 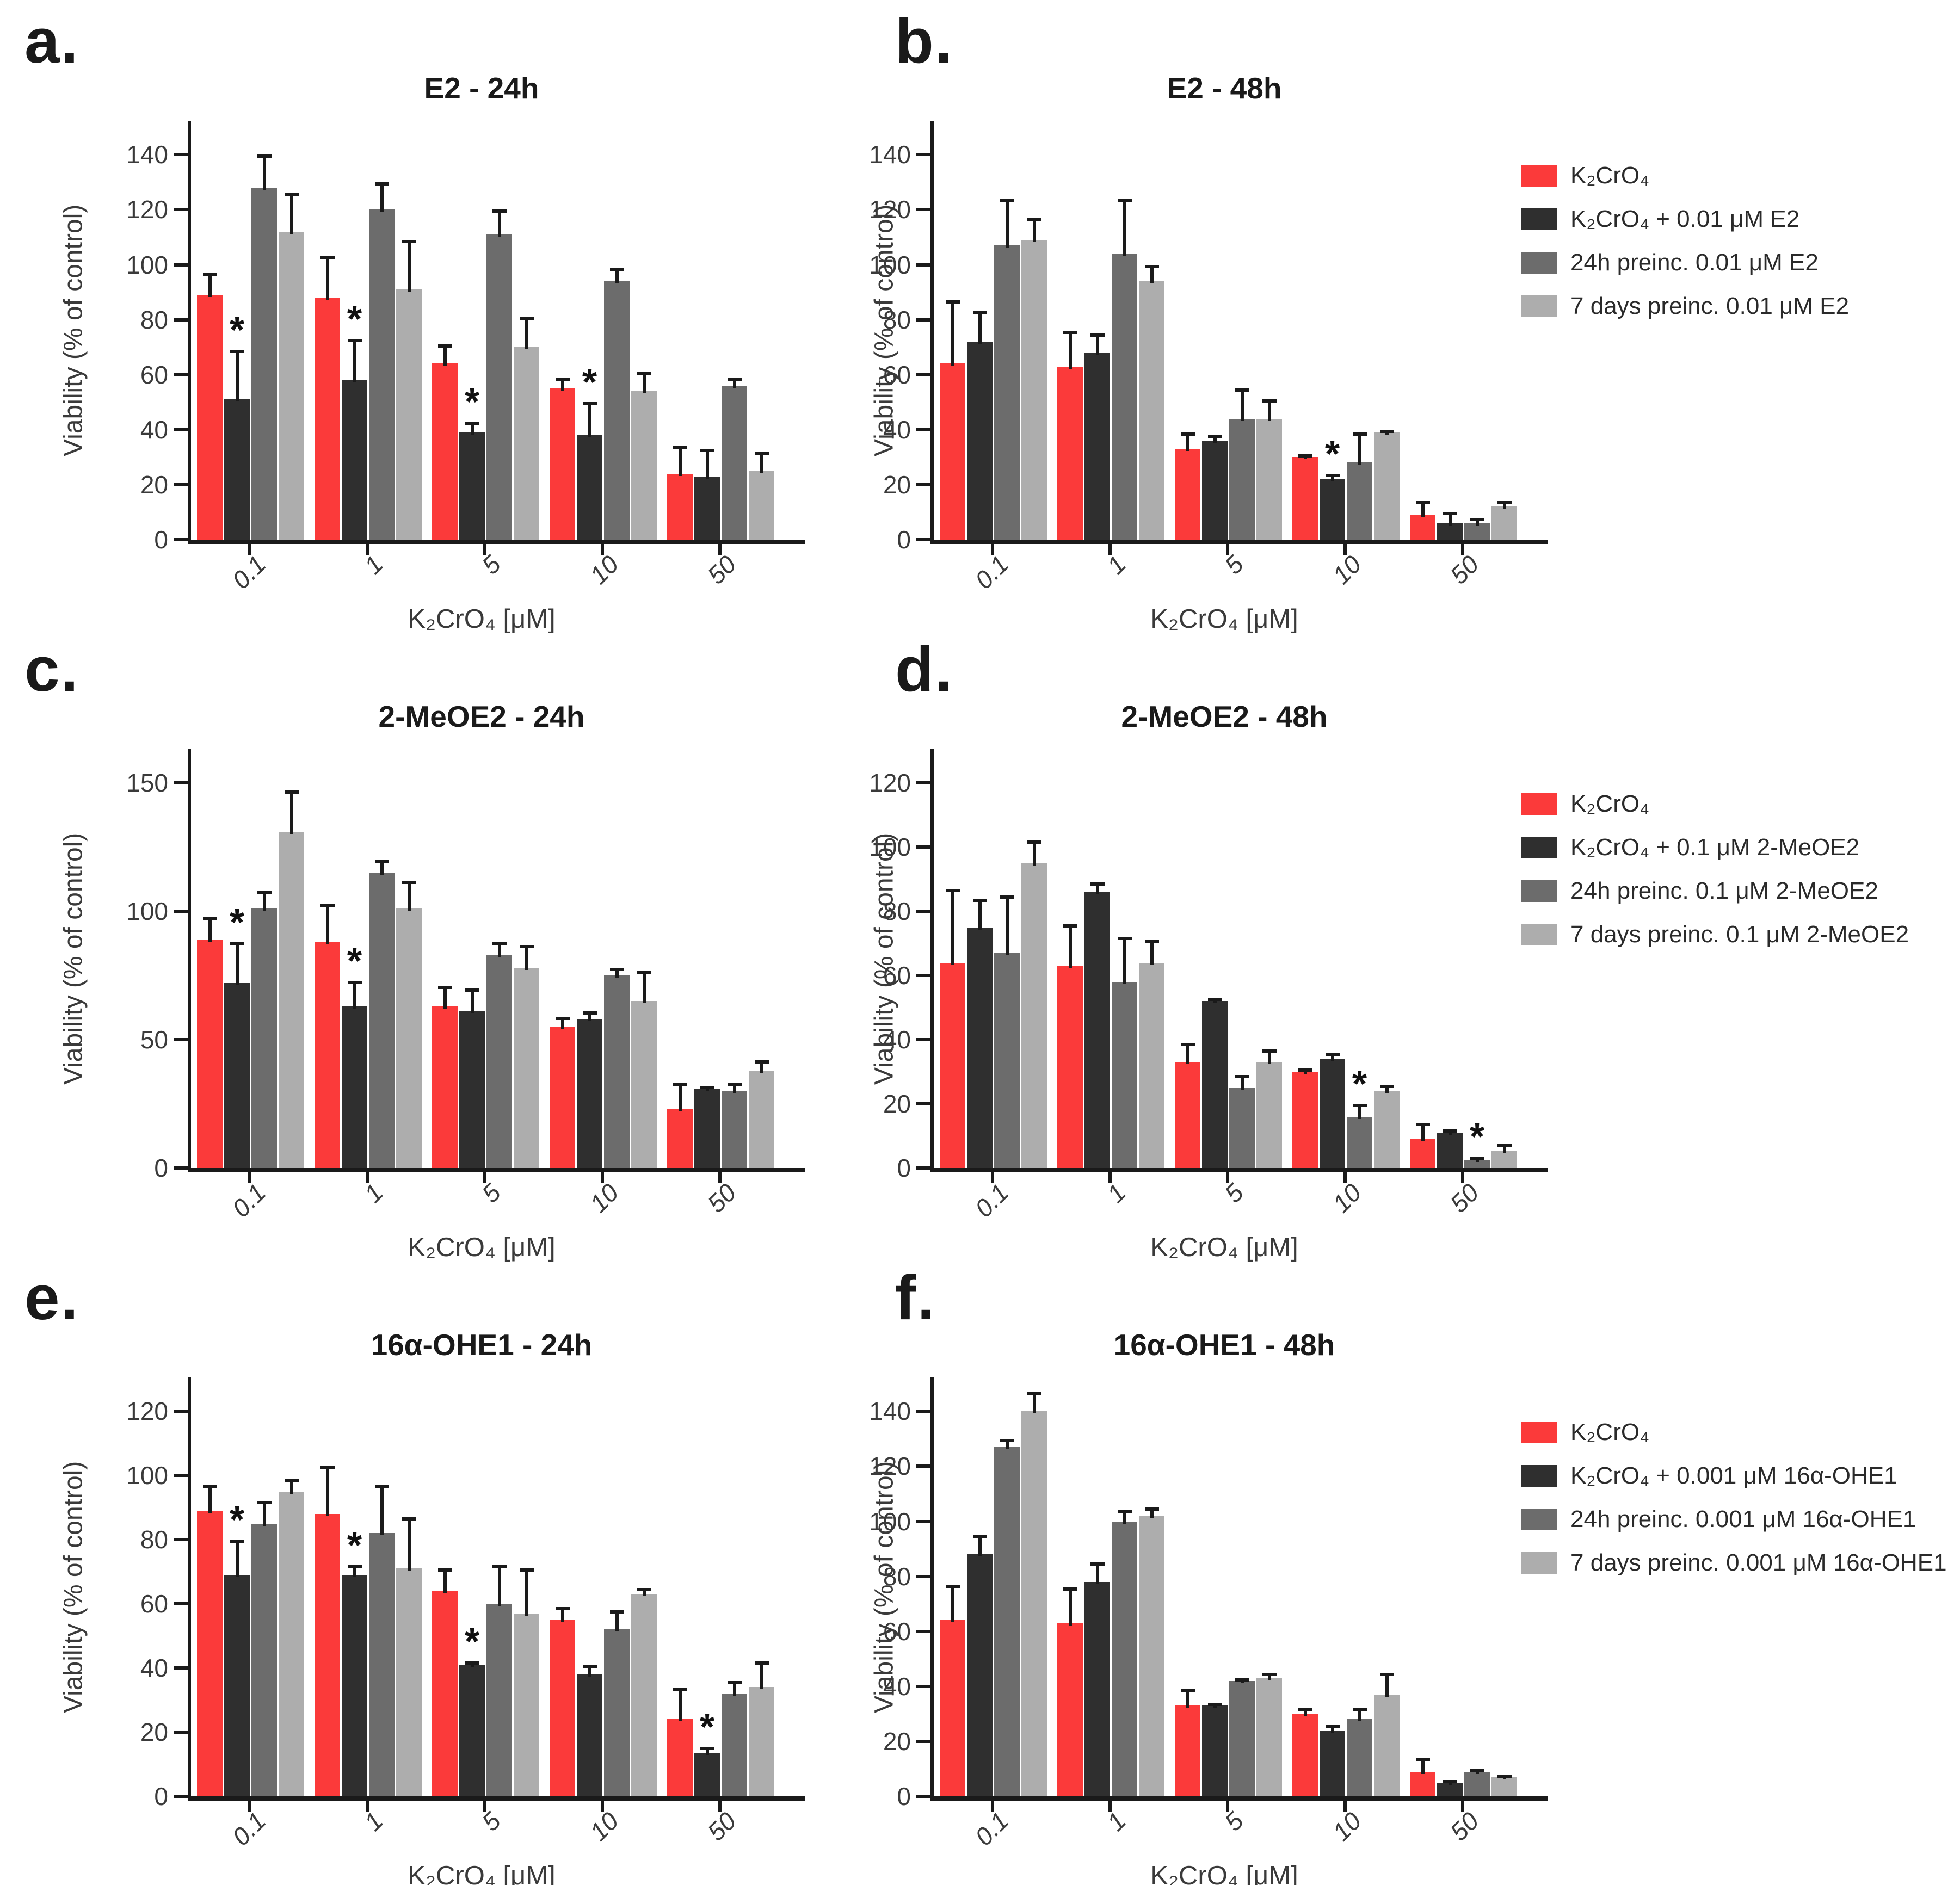 I want to click on y-tick-label: 150, so click(x=147, y=784).